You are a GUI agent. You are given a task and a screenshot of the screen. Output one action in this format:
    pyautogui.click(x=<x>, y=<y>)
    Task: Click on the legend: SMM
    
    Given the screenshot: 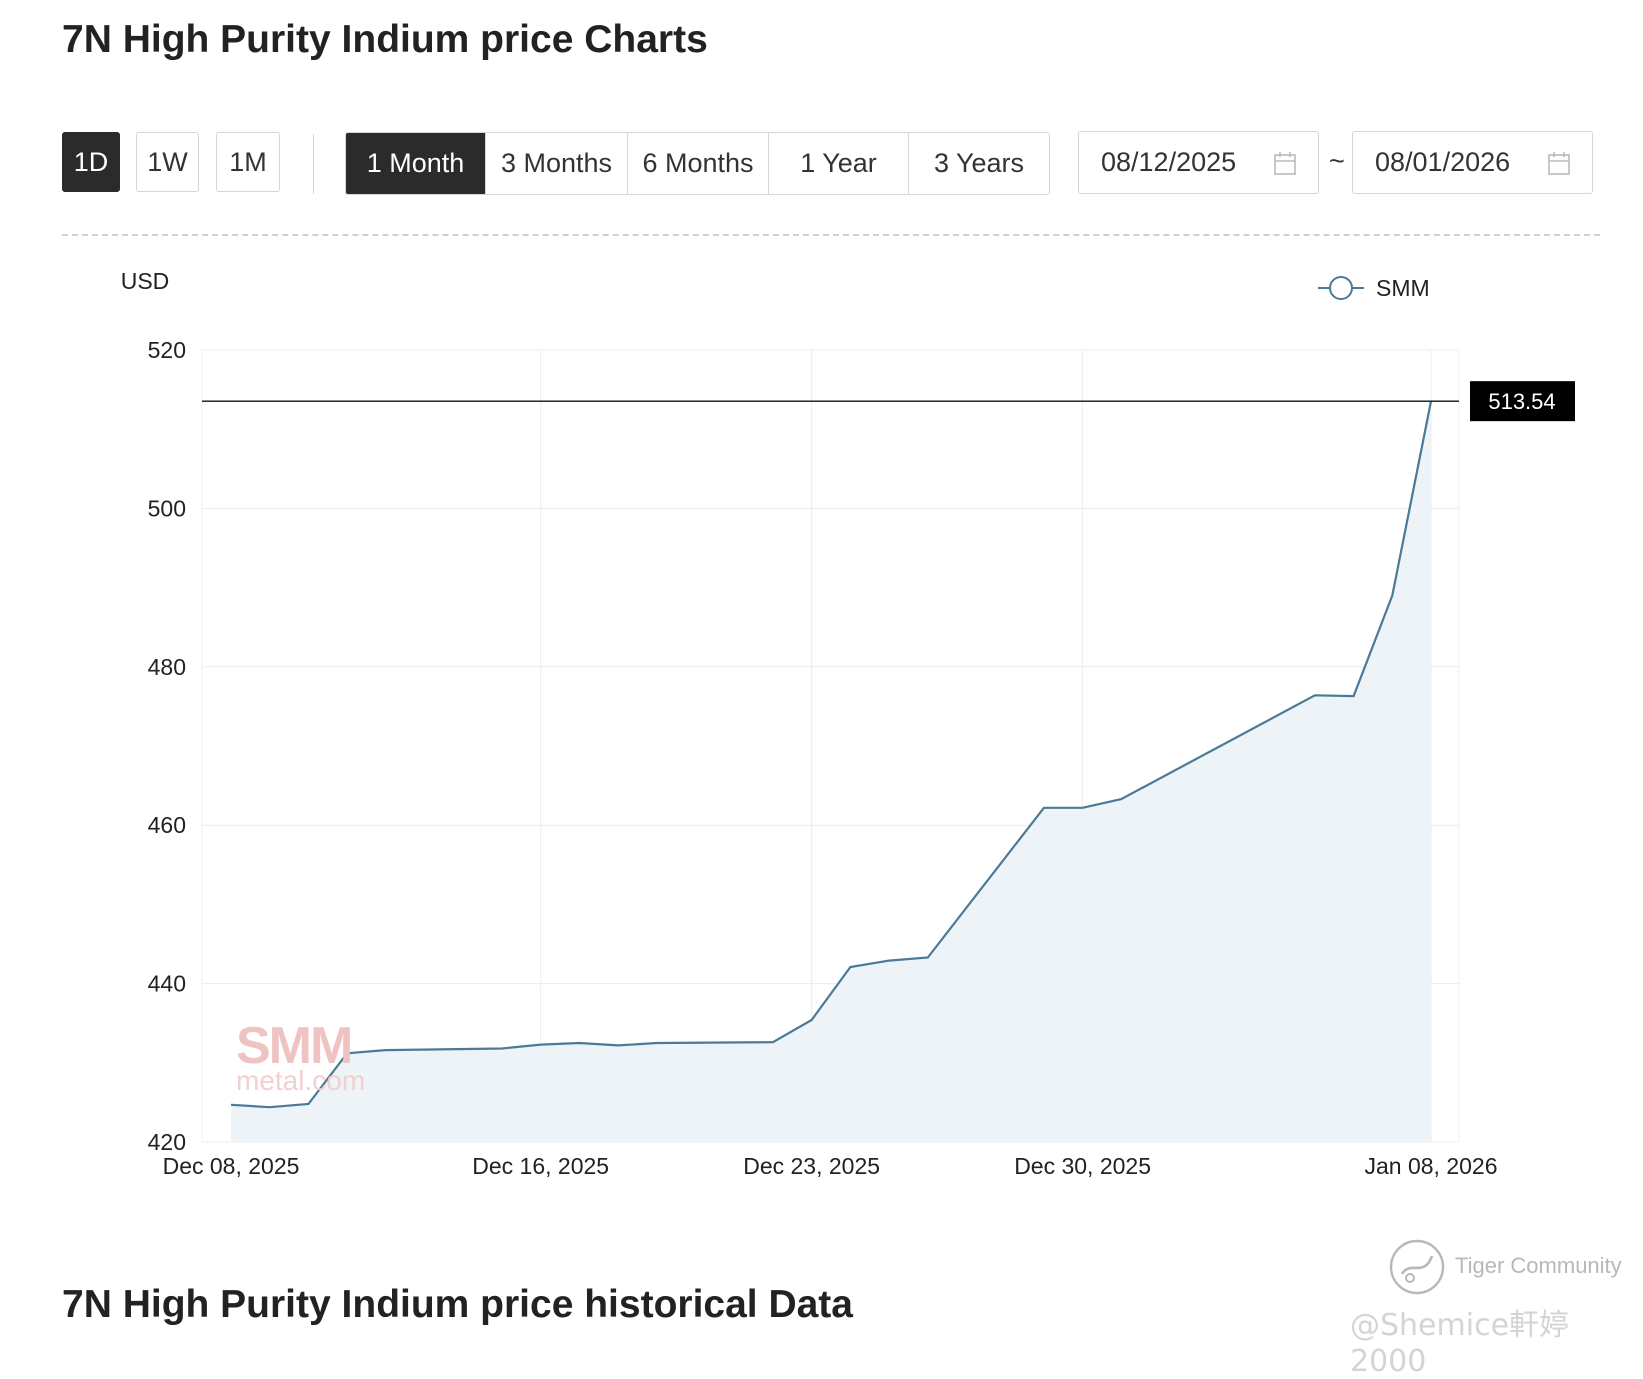 What is the action you would take?
    pyautogui.click(x=1374, y=288)
    